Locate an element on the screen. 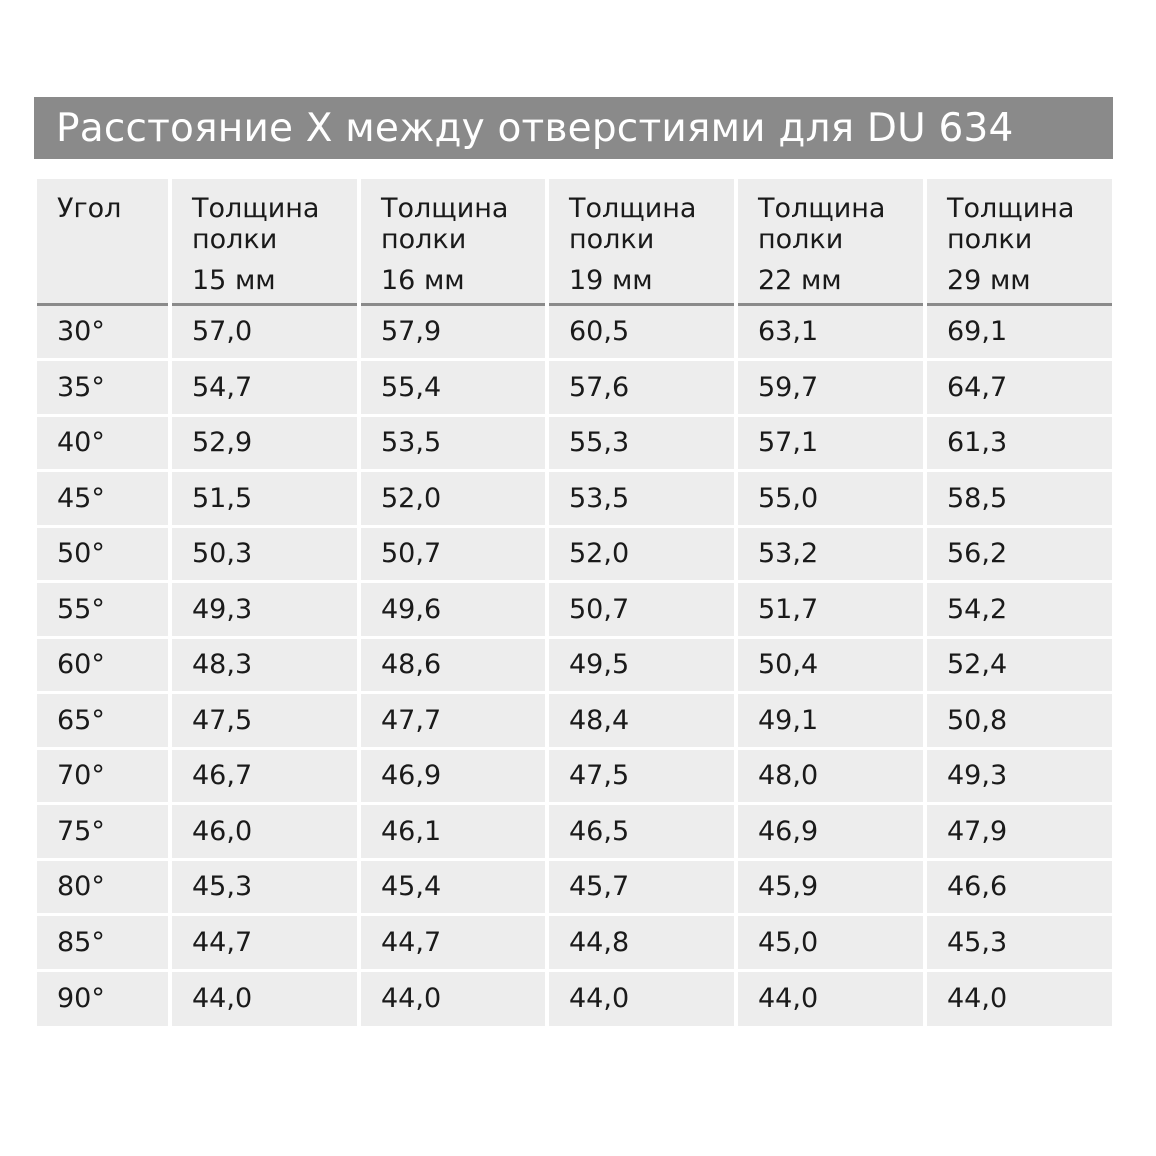 Image resolution: width=1156 pixels, height=1156 pixels. angle-cell: 50° is located at coordinates (104, 554).